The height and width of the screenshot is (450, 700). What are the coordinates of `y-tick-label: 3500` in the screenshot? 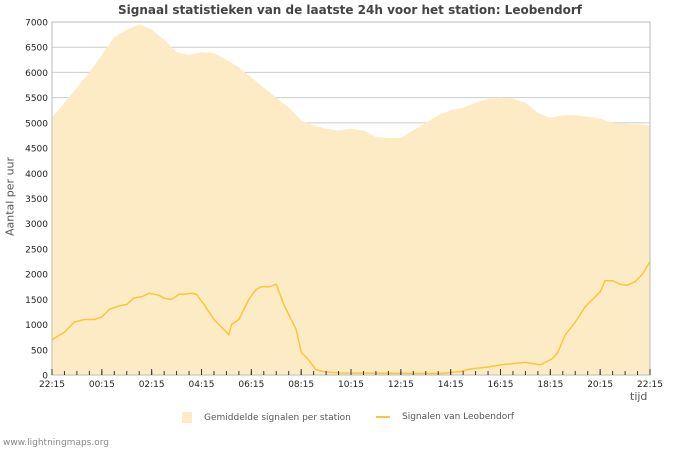 It's located at (36, 200).